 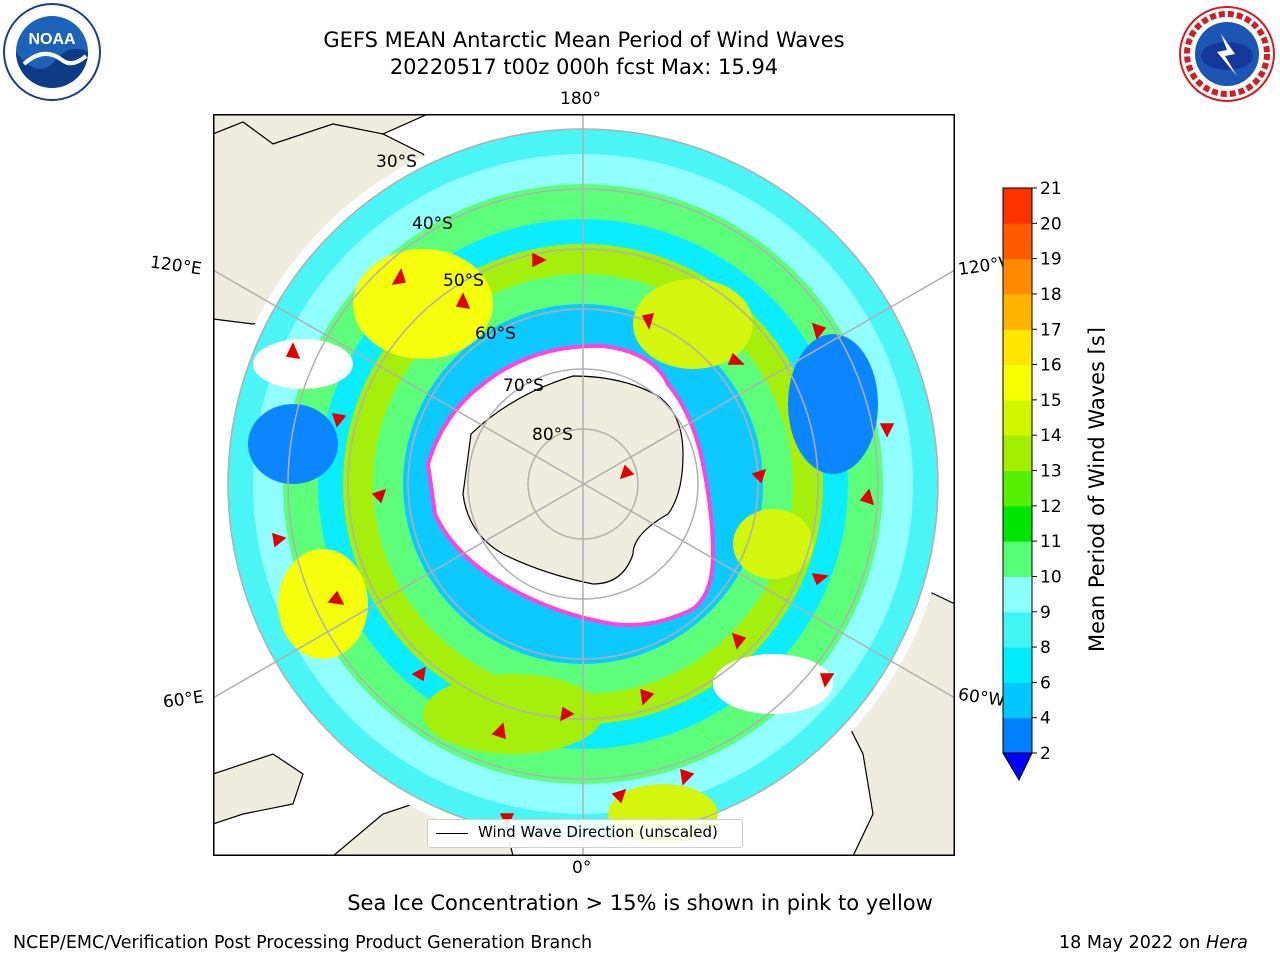 What do you see at coordinates (1227, 54) in the screenshot?
I see `nws-logo` at bounding box center [1227, 54].